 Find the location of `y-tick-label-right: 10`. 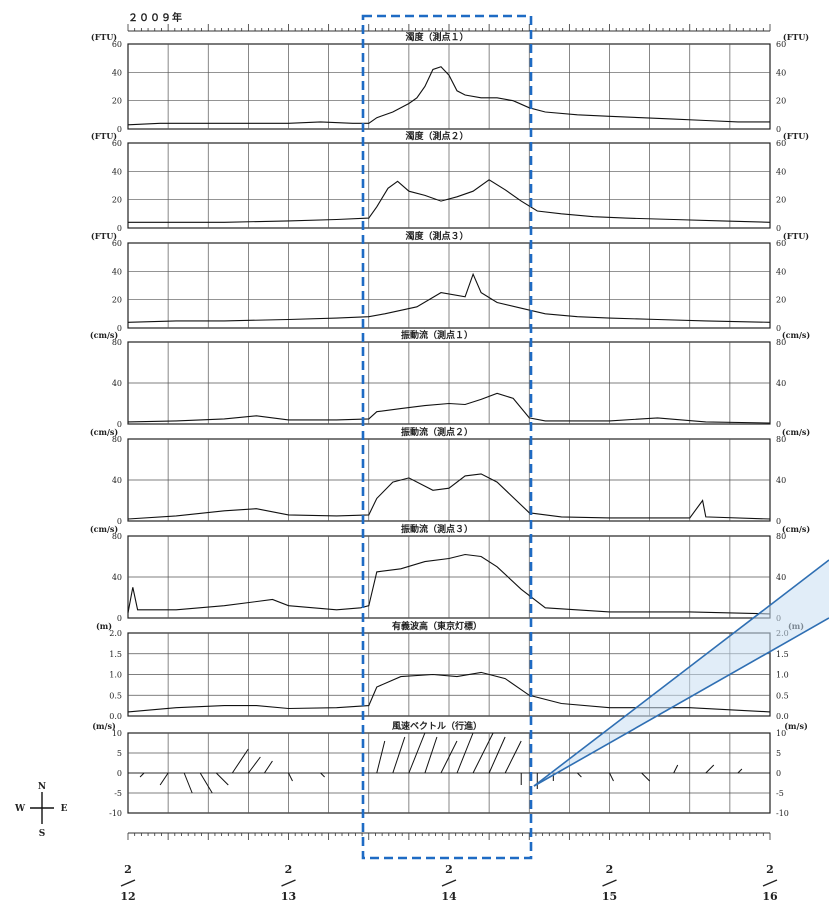

y-tick-label-right: 10 is located at coordinates (781, 733).